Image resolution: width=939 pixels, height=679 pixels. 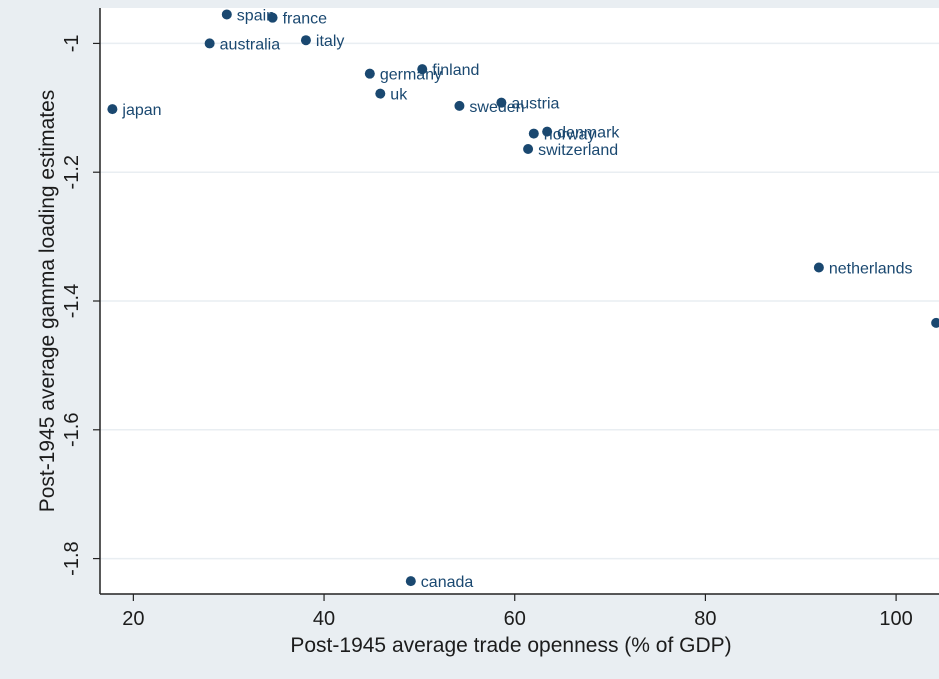 I want to click on point-label-spain: spain, so click(x=256, y=15).